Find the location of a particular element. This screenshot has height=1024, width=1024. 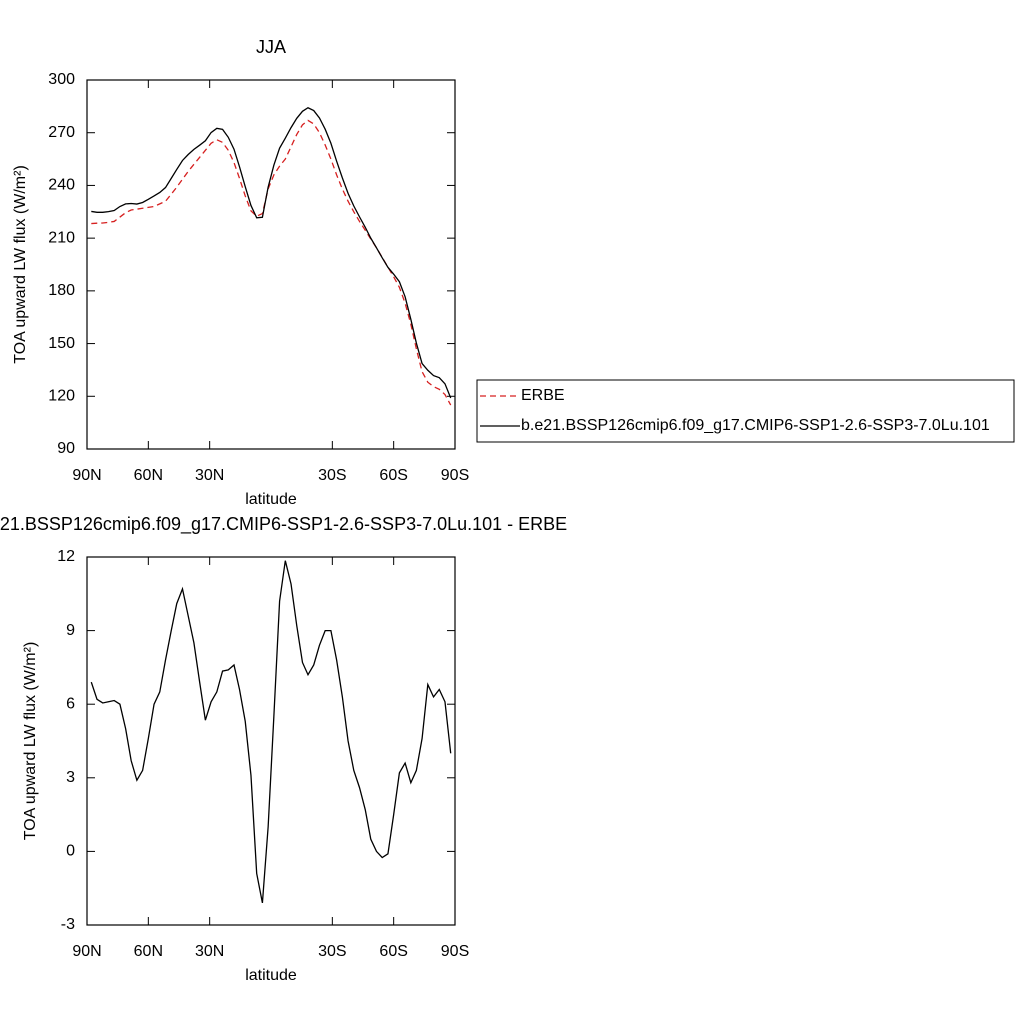

y-tick-label: 3 is located at coordinates (70, 777).